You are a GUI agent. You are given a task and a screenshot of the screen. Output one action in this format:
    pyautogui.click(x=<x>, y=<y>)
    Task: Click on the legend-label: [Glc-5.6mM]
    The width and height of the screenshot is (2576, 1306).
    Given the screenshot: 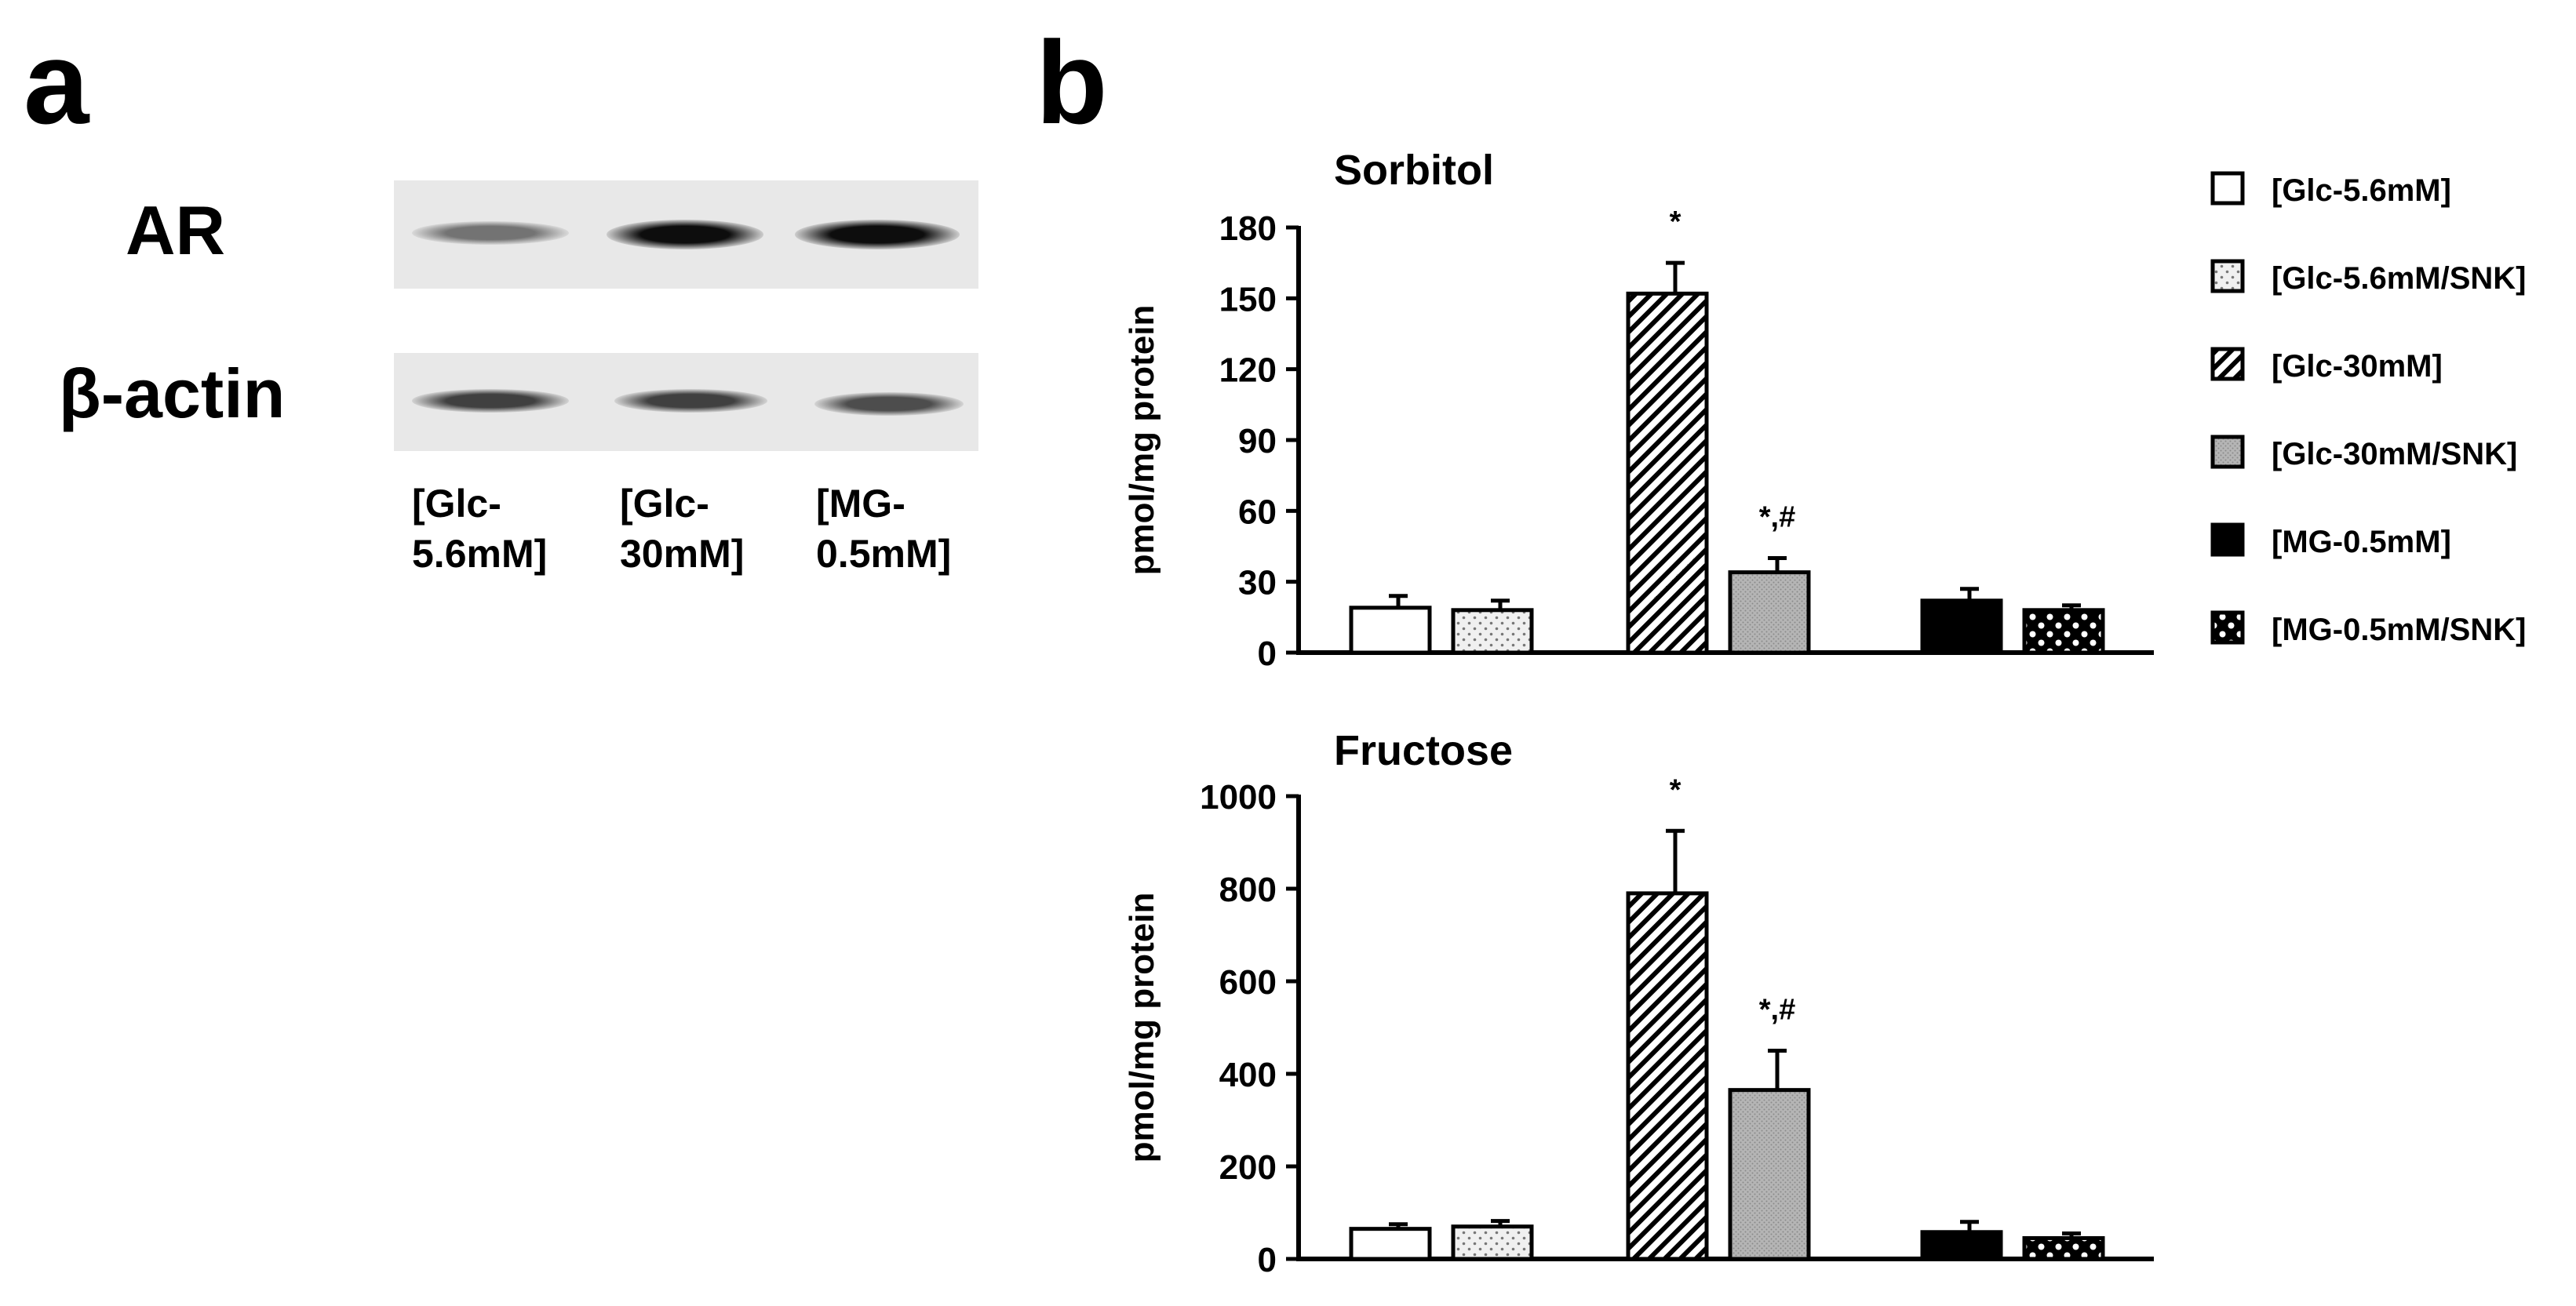 What is the action you would take?
    pyautogui.click(x=2361, y=190)
    